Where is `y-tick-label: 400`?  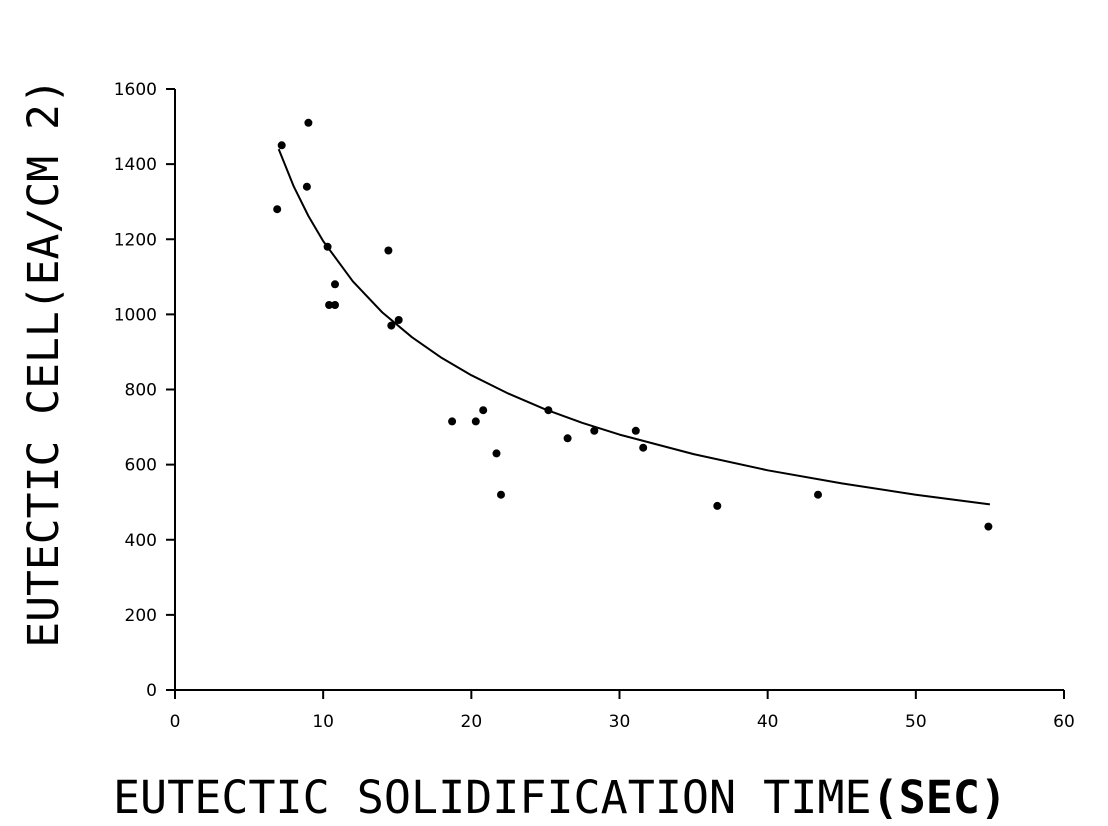 y-tick-label: 400 is located at coordinates (141, 541).